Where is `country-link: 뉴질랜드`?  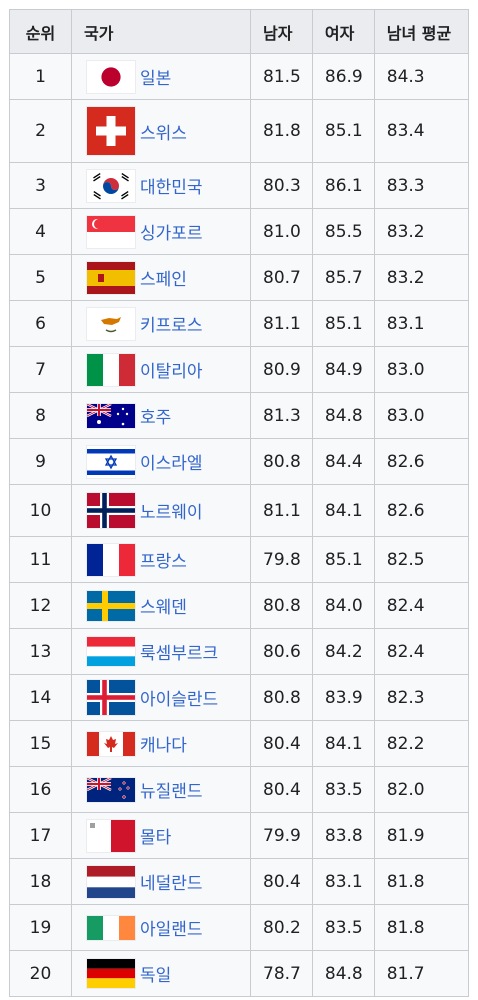
country-link: 뉴질랜드 is located at coordinates (171, 792).